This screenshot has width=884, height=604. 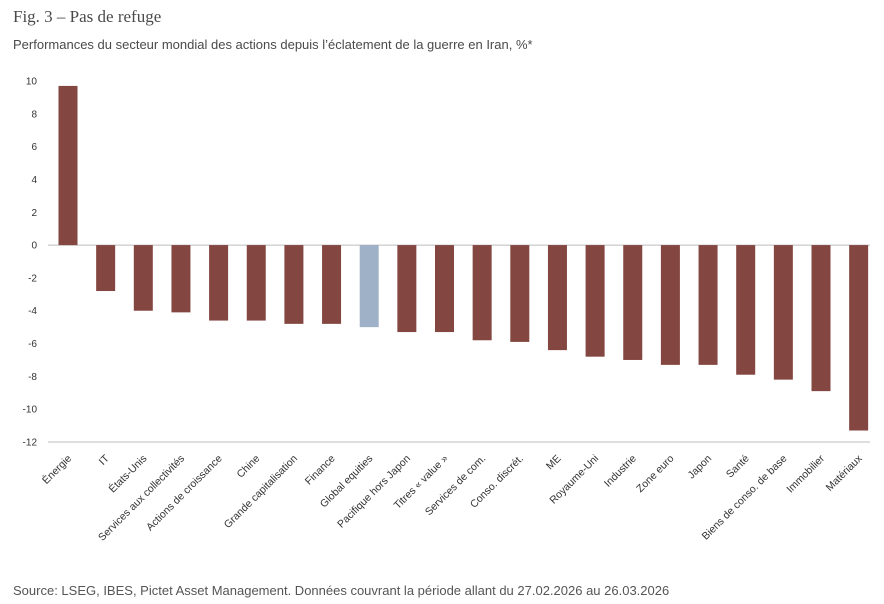 I want to click on x-tick-label: Matériaux, so click(x=845, y=473).